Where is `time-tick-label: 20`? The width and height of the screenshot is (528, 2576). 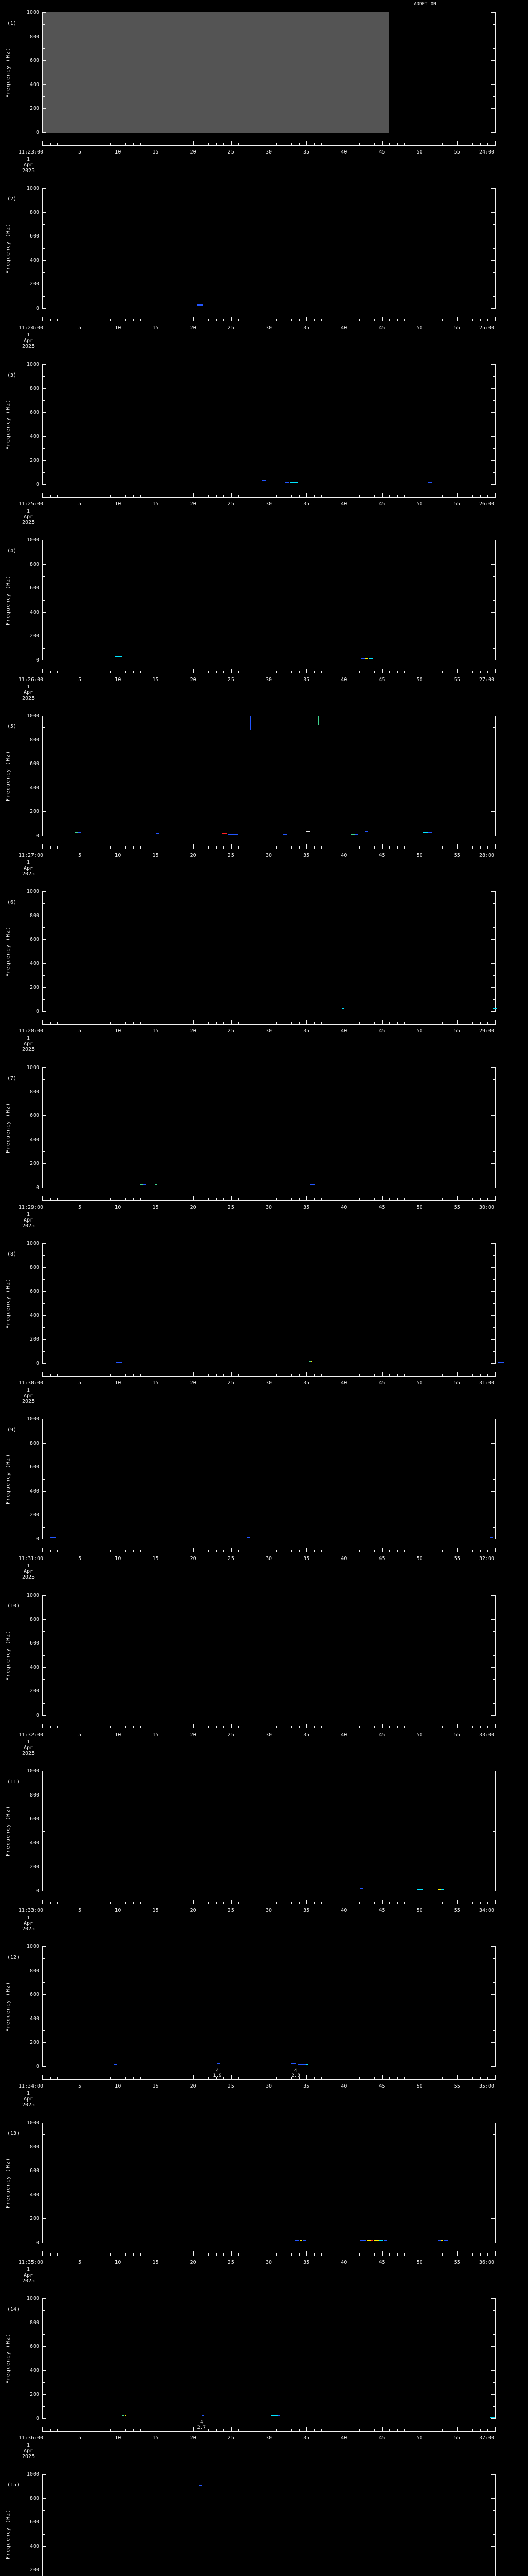 time-tick-label: 20 is located at coordinates (193, 856).